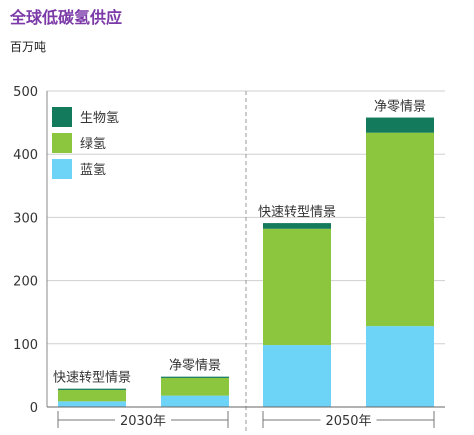 The width and height of the screenshot is (474, 435). What do you see at coordinates (348, 421) in the screenshot?
I see `x-group-label: 2050年` at bounding box center [348, 421].